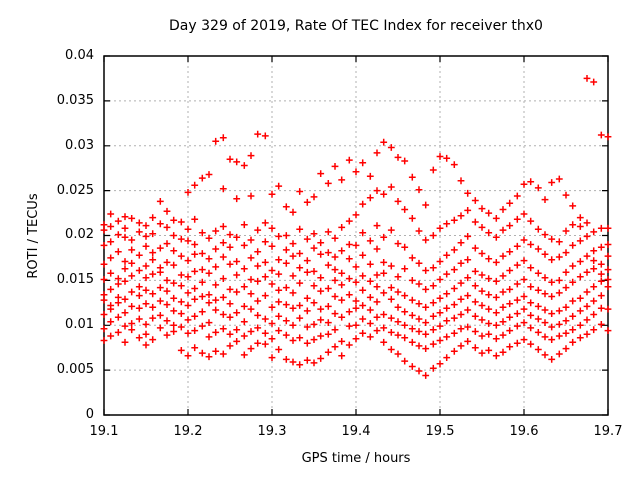  What do you see at coordinates (75, 190) in the screenshot?
I see `y-tick-label: 0.025` at bounding box center [75, 190].